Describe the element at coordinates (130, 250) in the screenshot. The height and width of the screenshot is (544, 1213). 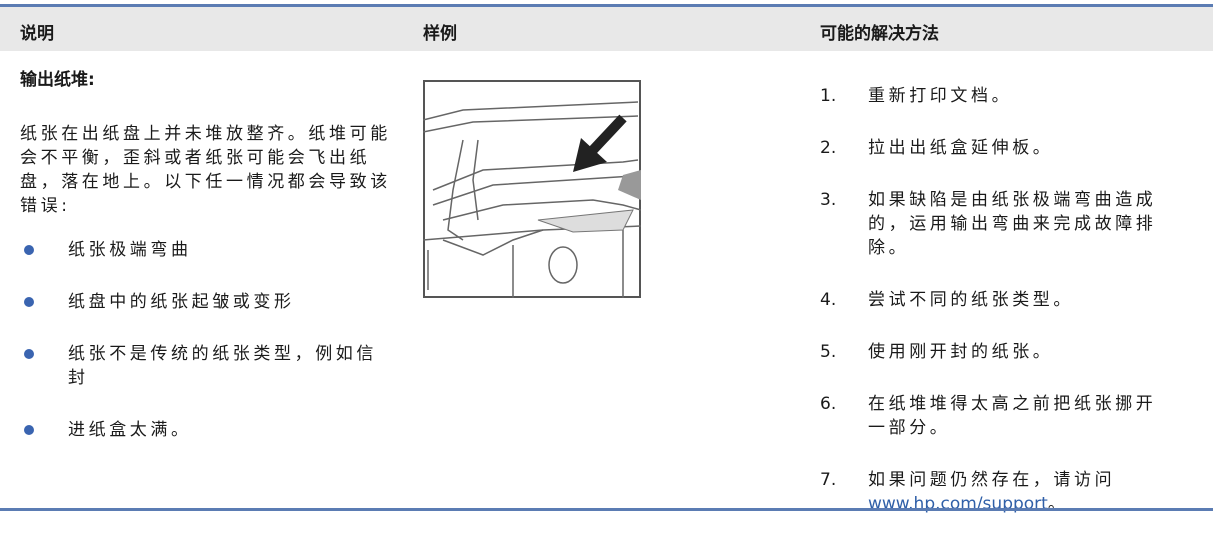
I see `bullet-text: 纸张极端弯曲` at that location.